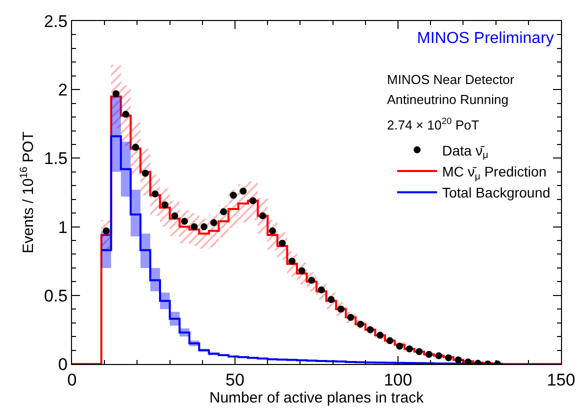 This screenshot has width=587, height=416. What do you see at coordinates (465, 152) in the screenshot?
I see `legend-label: Data ν̄$_{μ}$` at bounding box center [465, 152].